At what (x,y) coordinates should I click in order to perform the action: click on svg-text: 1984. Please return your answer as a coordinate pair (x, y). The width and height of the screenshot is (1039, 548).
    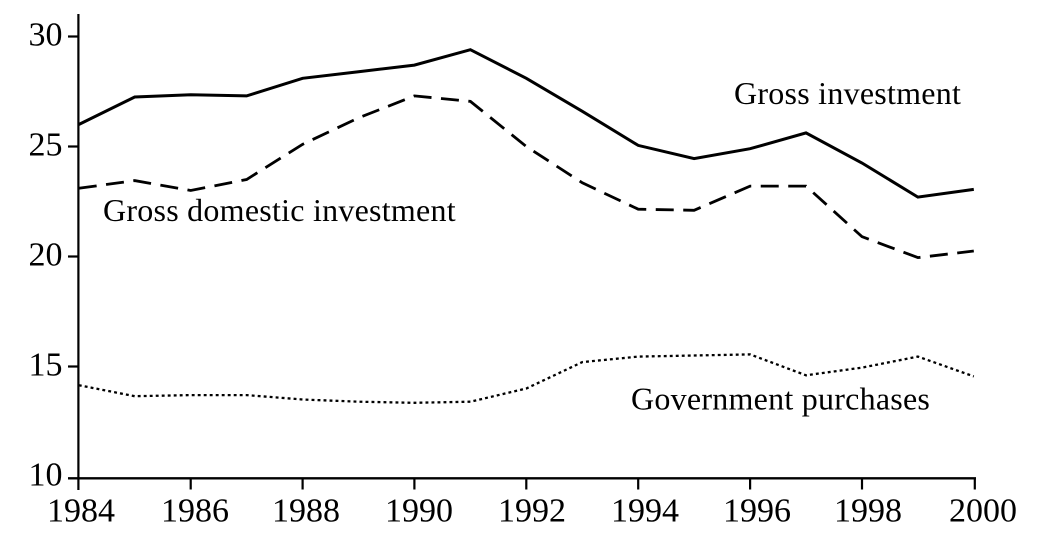
    Looking at the image, I should click on (81, 511).